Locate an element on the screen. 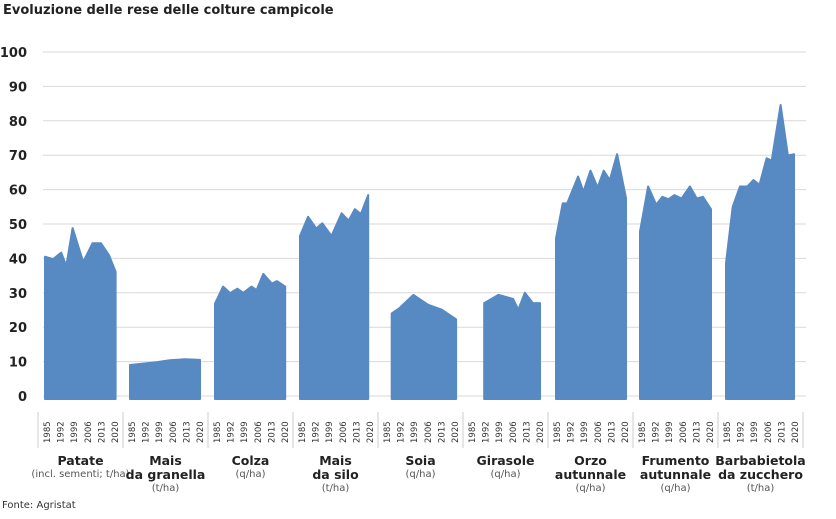  area-mais-da-granella is located at coordinates (165, 379).